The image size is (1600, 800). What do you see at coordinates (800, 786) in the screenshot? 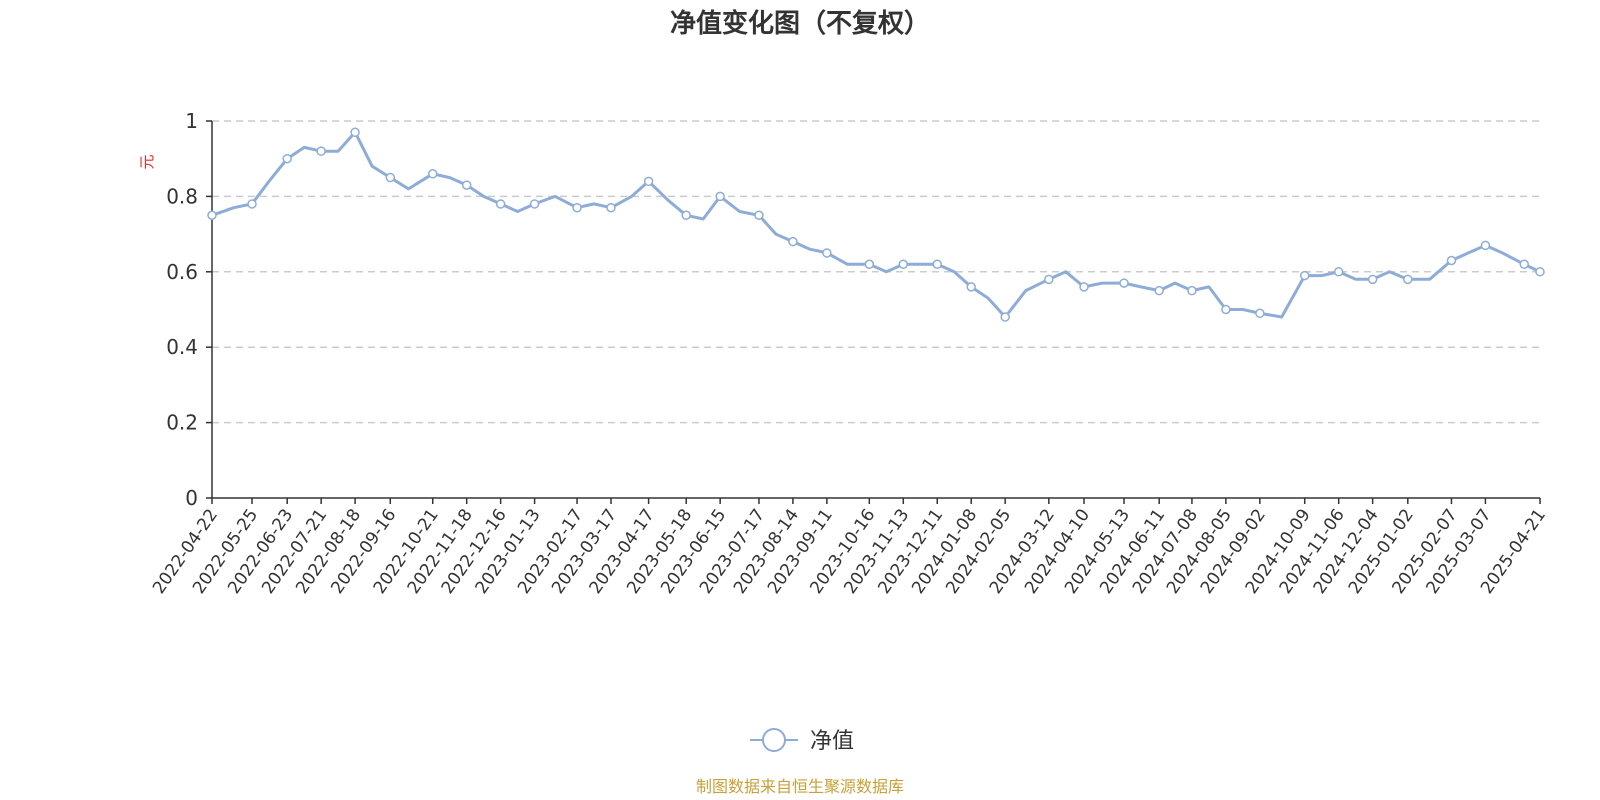
I see `source-note: 制图数据来自恒生聚源数据库` at bounding box center [800, 786].